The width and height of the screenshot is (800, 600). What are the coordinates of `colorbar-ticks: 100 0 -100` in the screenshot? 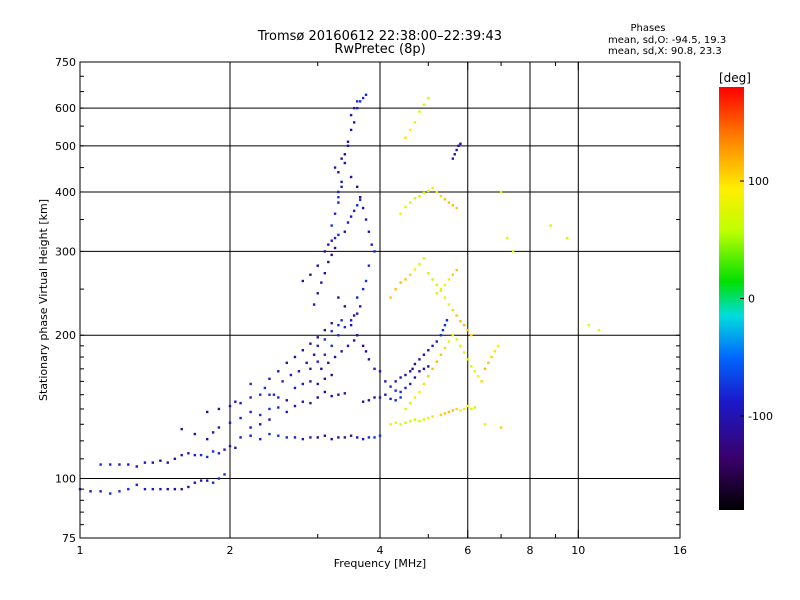 It's located at (756, 299).